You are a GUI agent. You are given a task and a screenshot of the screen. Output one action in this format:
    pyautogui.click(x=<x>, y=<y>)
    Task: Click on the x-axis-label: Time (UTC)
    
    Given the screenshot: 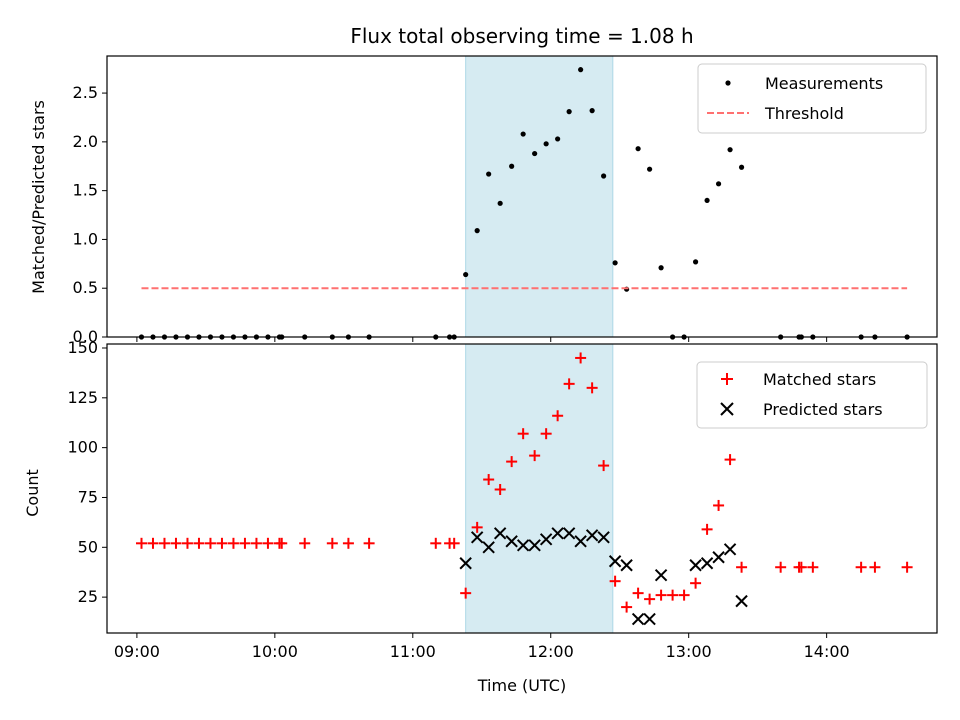 What is the action you would take?
    pyautogui.click(x=521, y=685)
    